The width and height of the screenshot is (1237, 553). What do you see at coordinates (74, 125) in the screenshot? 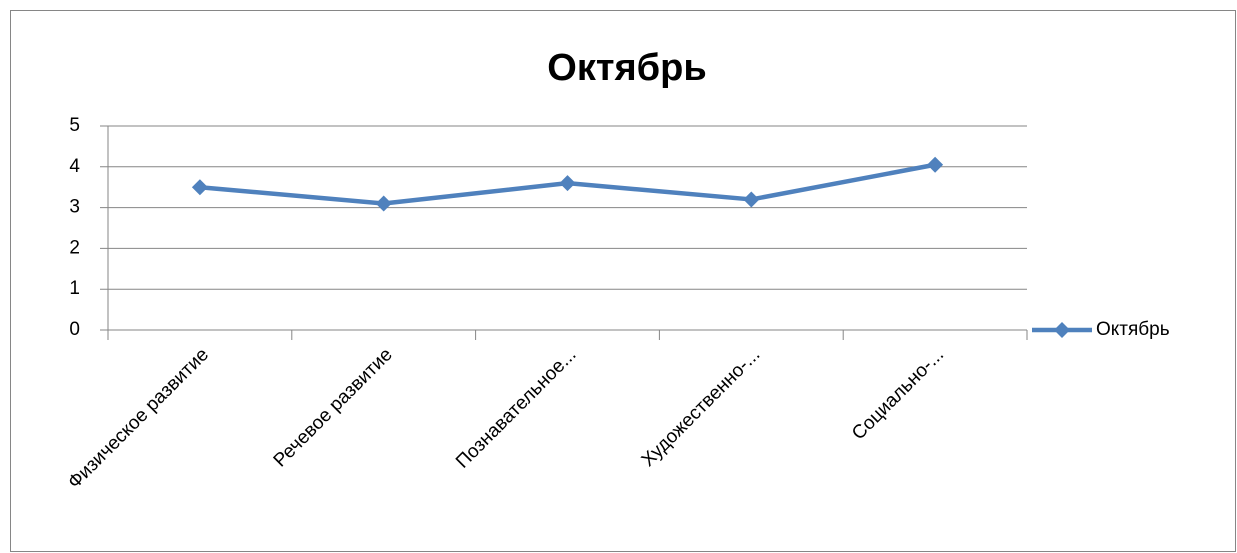
I see `y-tick-label: 5` at bounding box center [74, 125].